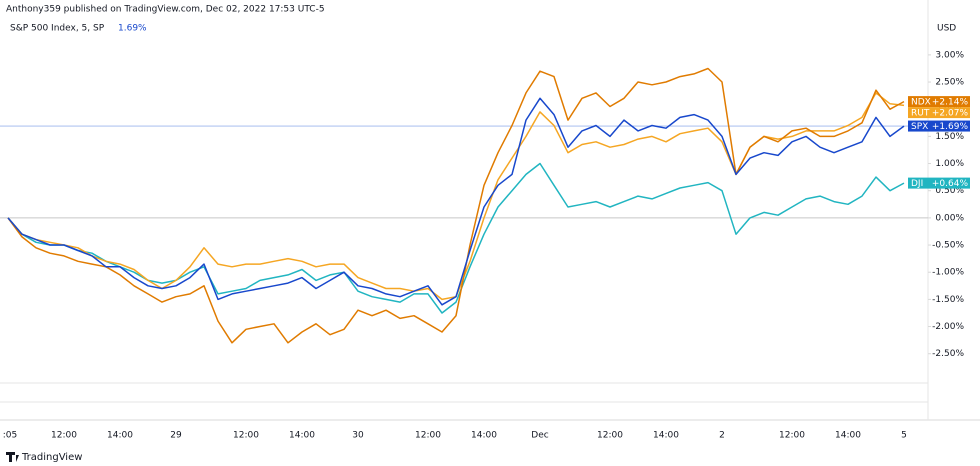 The width and height of the screenshot is (980, 466). What do you see at coordinates (10, 436) in the screenshot?
I see `x-tick-label: :05` at bounding box center [10, 436].